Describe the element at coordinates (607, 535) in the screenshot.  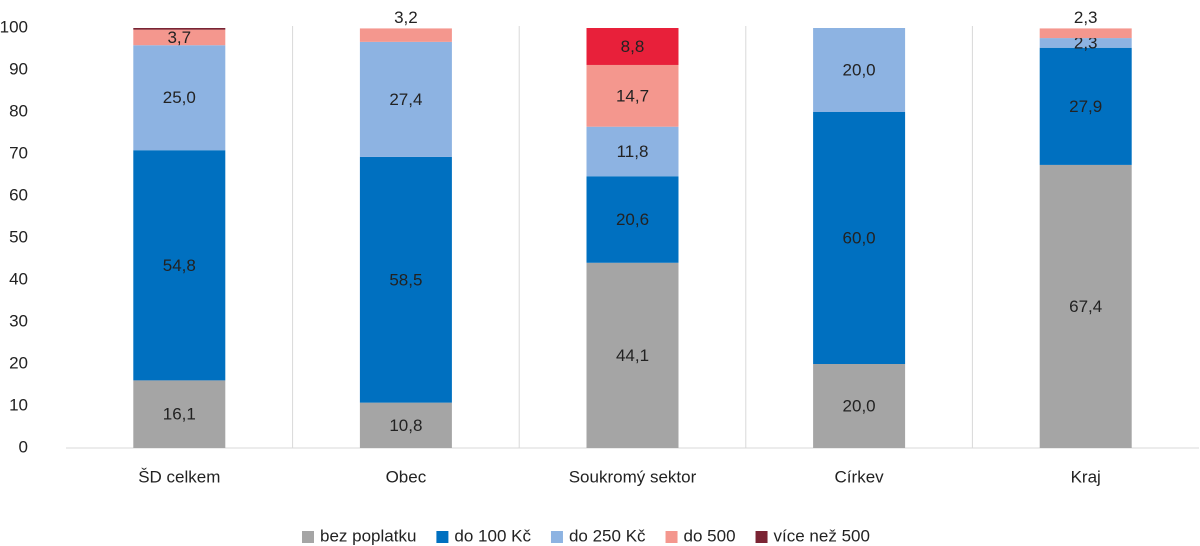
I see `legend-label: do 250 Kč` at that location.